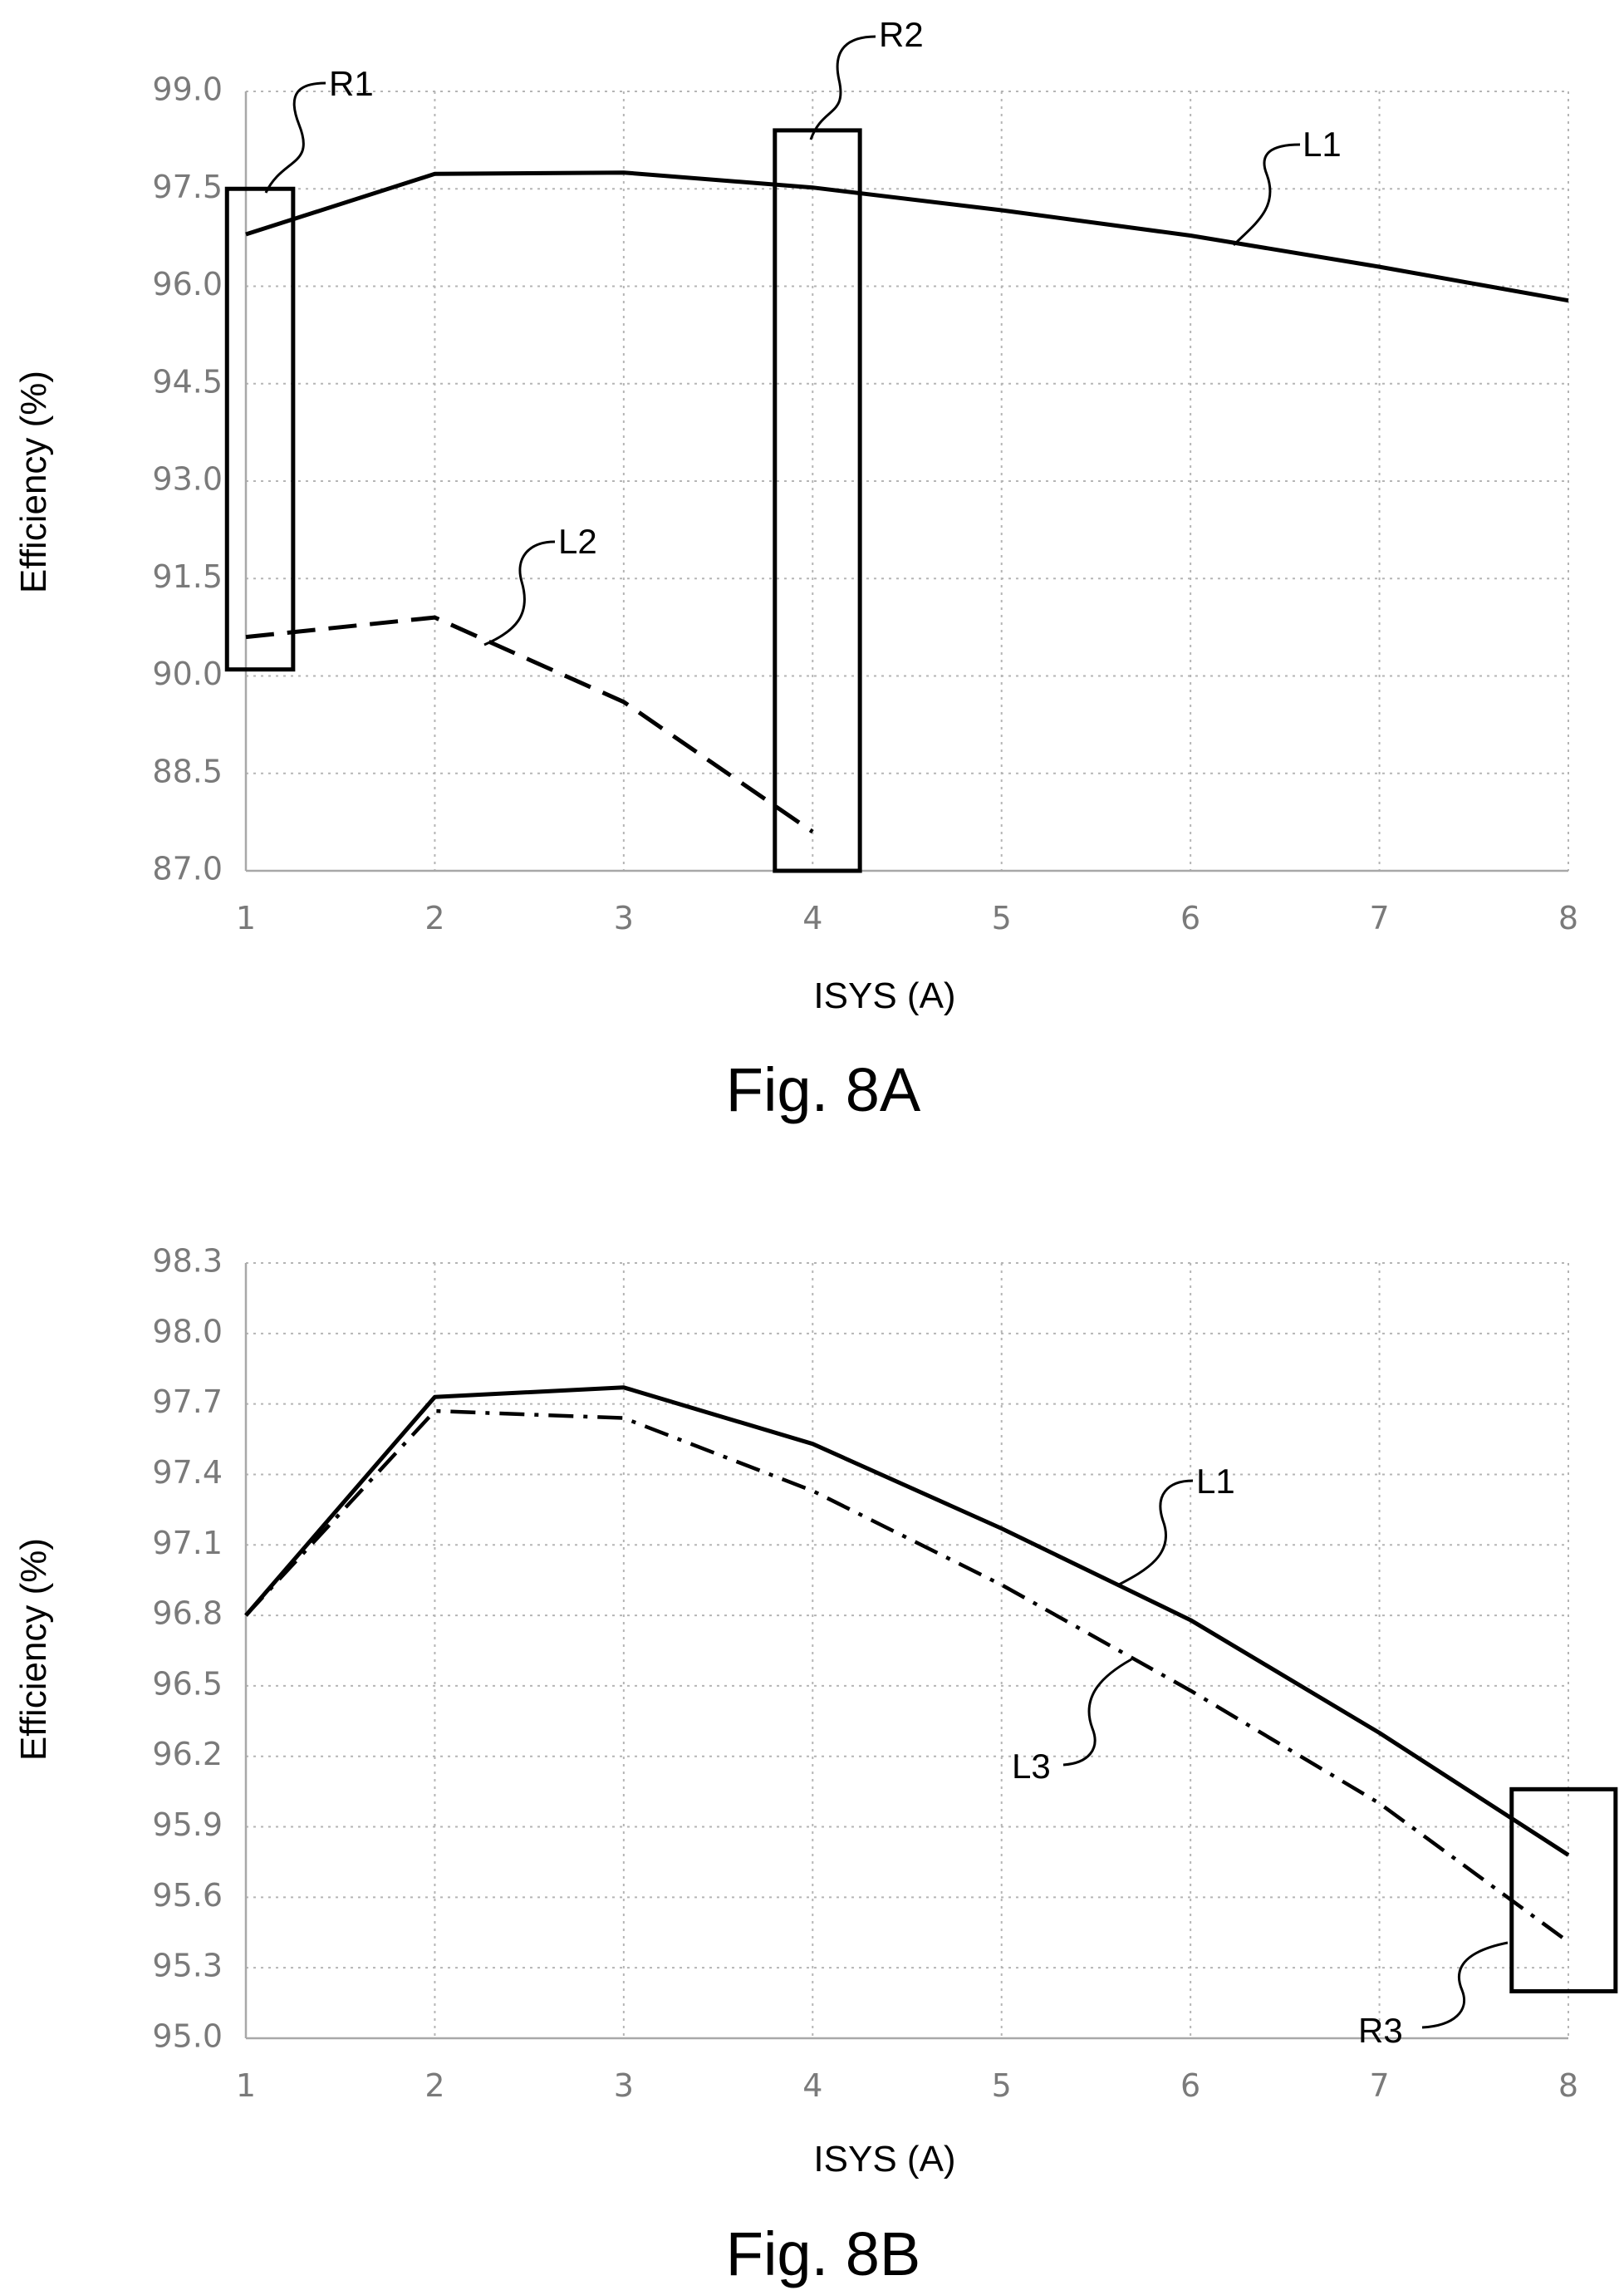 The height and width of the screenshot is (2295, 1624). What do you see at coordinates (187, 1895) in the screenshot?
I see `y-tick-label: 95.6` at bounding box center [187, 1895].